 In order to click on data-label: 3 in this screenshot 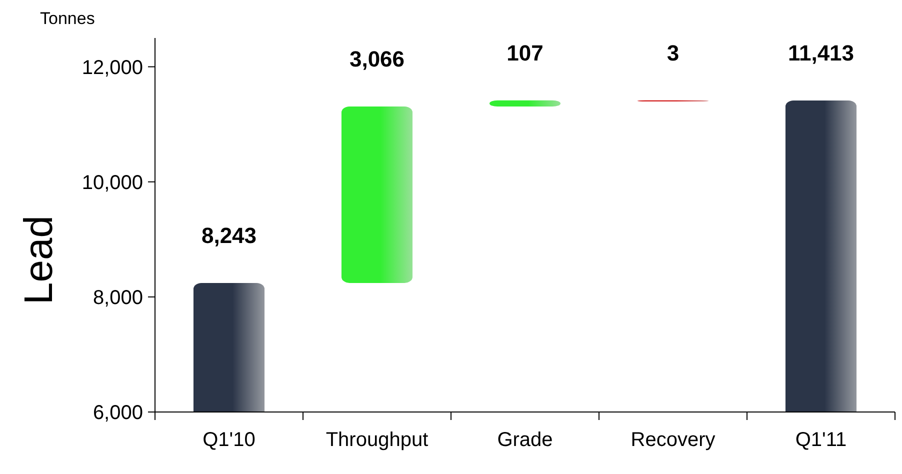, I will do `click(673, 53)`.